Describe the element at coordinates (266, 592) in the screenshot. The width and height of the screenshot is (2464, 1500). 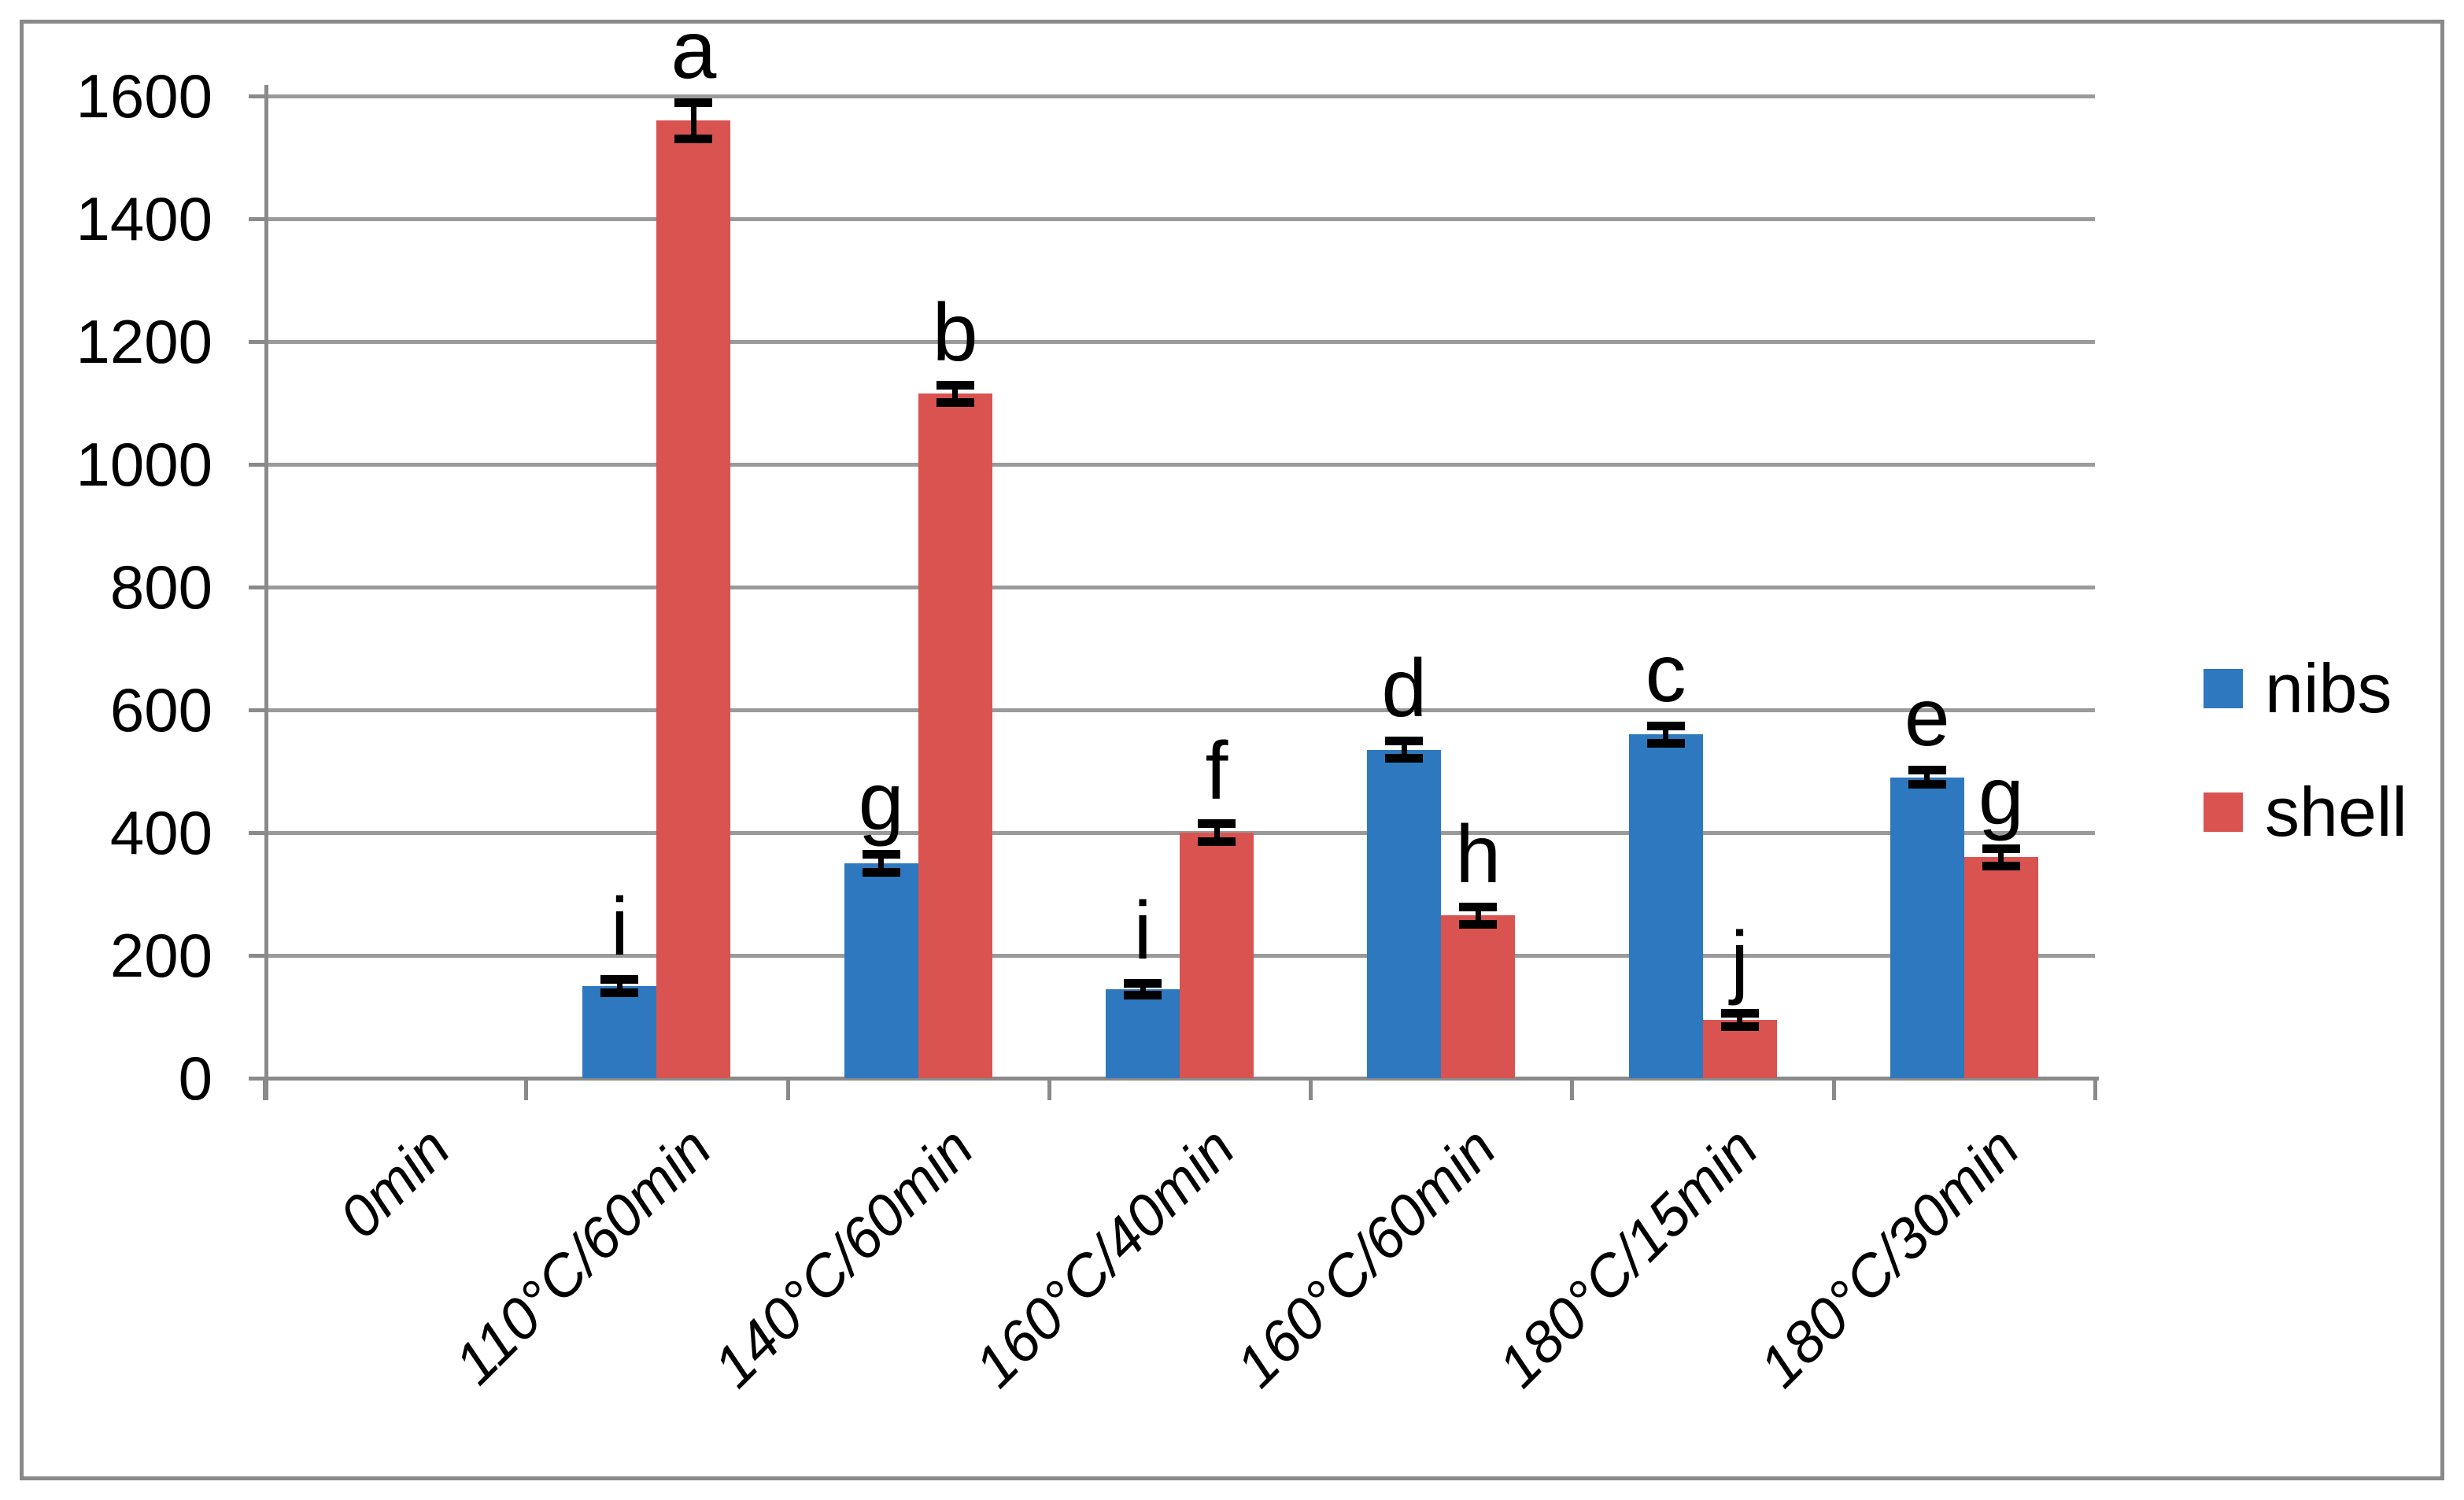
I see `y-axis-line` at that location.